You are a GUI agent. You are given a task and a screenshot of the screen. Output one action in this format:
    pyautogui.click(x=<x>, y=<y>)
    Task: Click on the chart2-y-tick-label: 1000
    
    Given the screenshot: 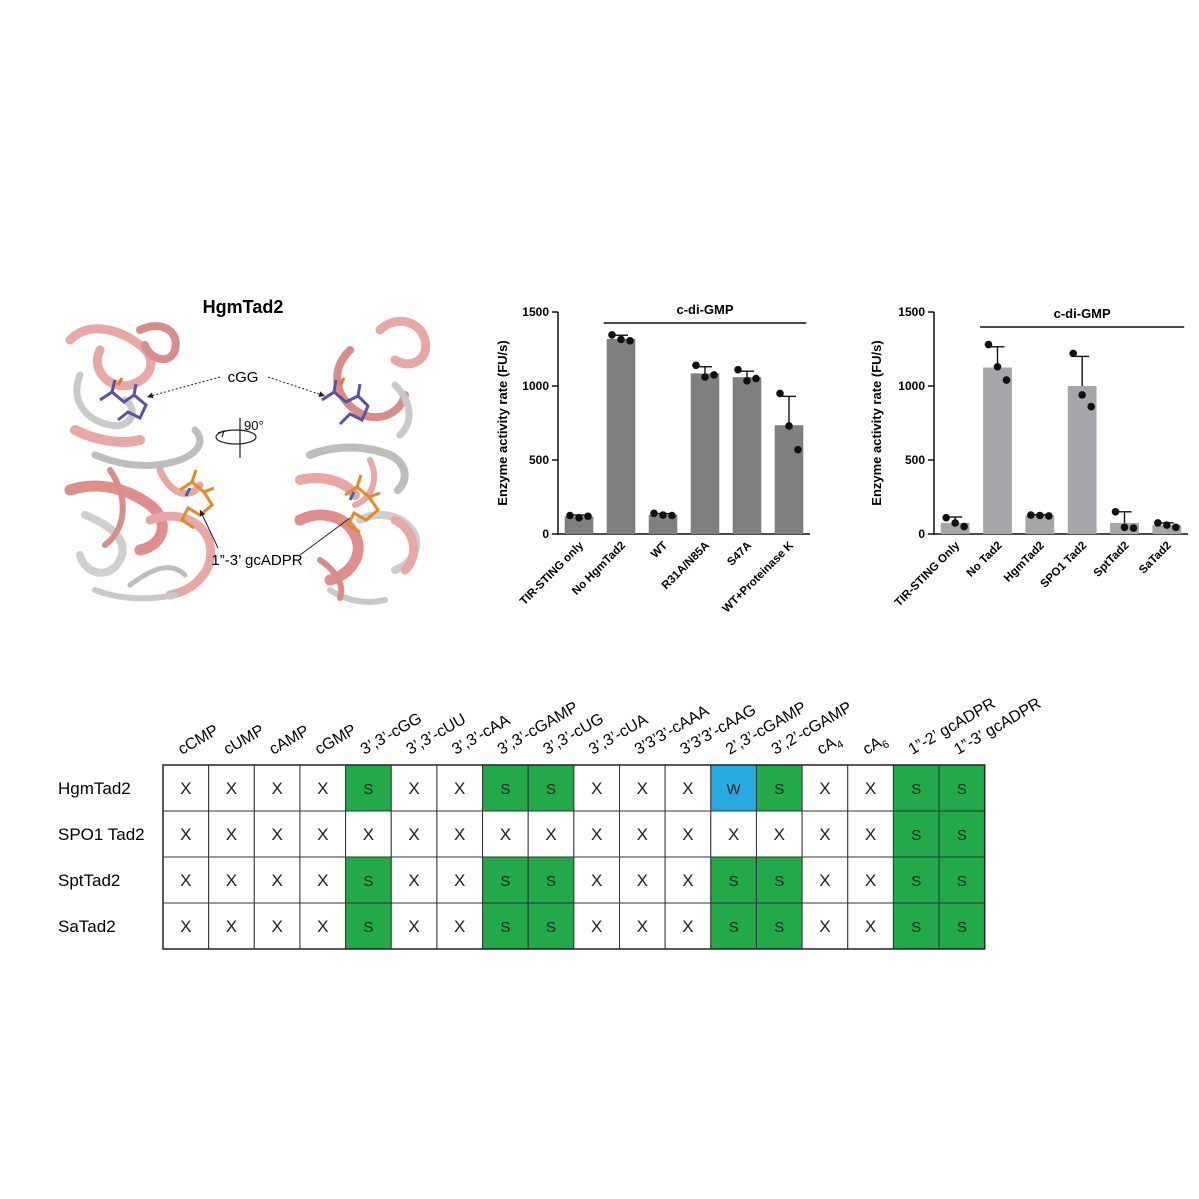 What is the action you would take?
    pyautogui.click(x=911, y=386)
    